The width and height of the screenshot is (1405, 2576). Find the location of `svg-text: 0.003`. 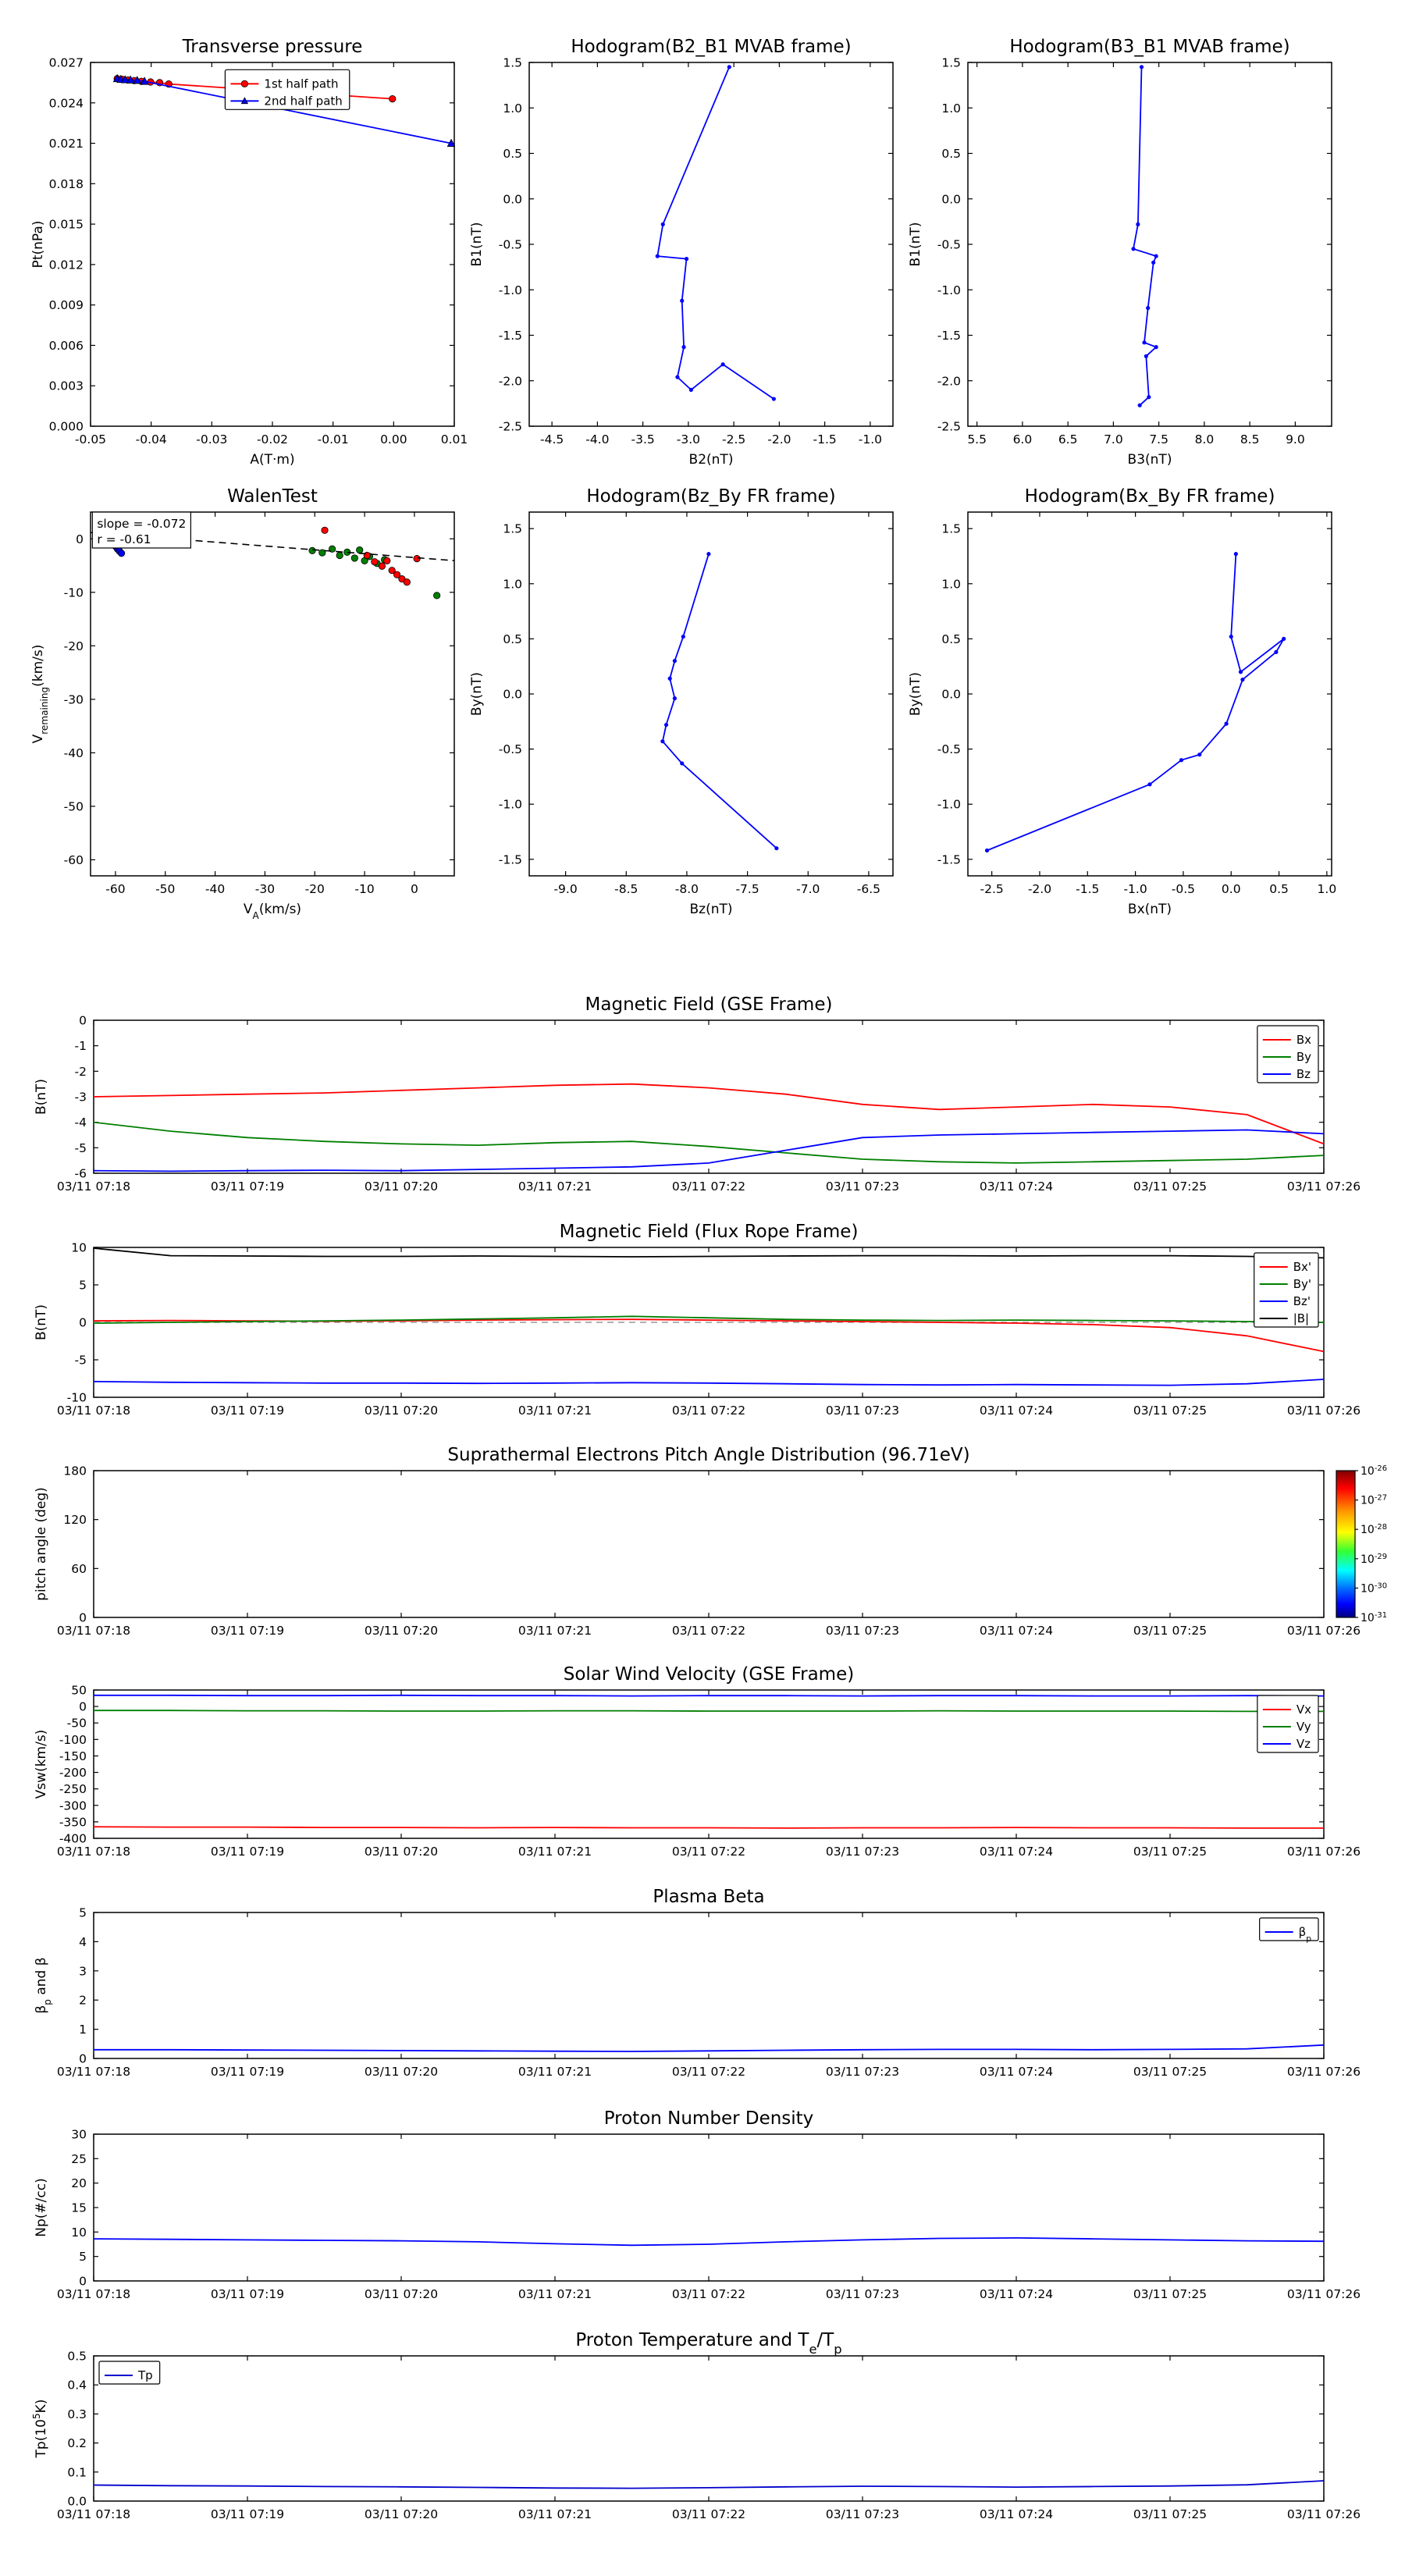

svg-text: 0.003 is located at coordinates (67, 386).